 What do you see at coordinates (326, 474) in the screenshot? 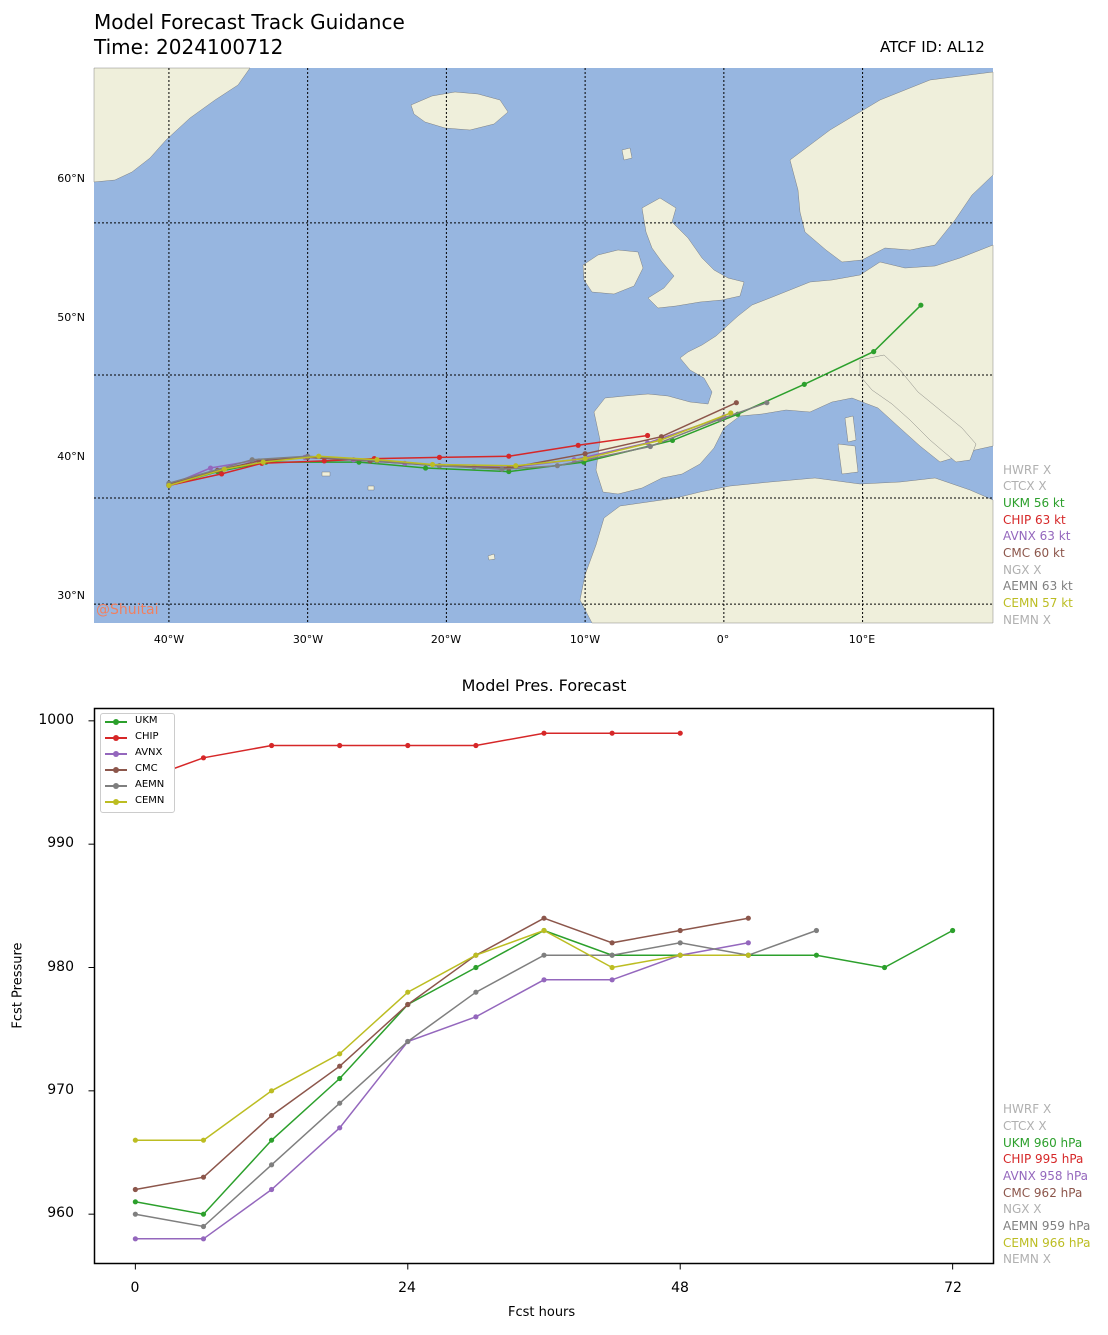
I see `land-azores` at bounding box center [326, 474].